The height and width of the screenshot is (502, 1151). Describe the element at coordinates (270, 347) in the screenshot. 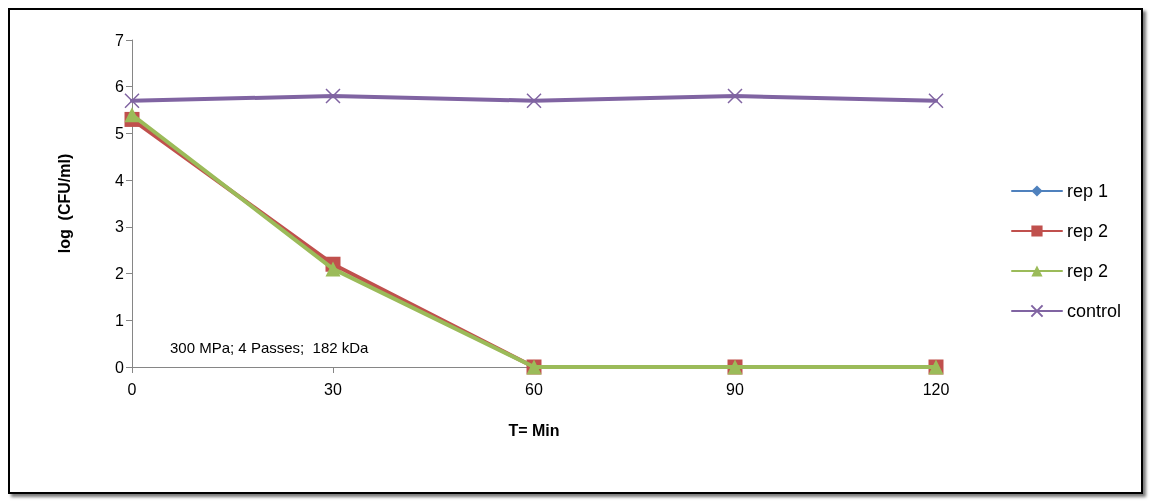

I see `annotation: 300 MPa; 4 Passes; 182 kDa` at that location.